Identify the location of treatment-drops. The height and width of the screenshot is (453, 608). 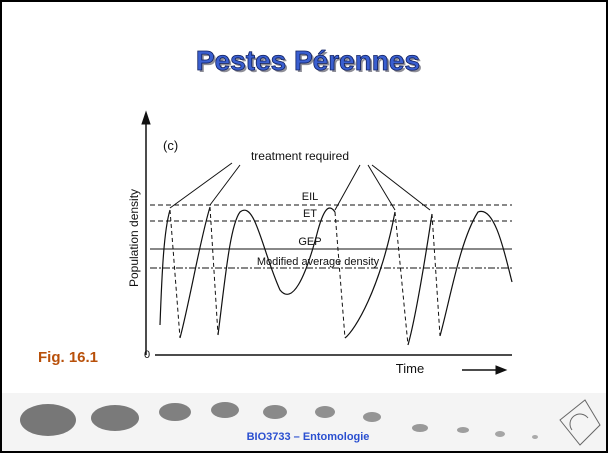
(305, 276).